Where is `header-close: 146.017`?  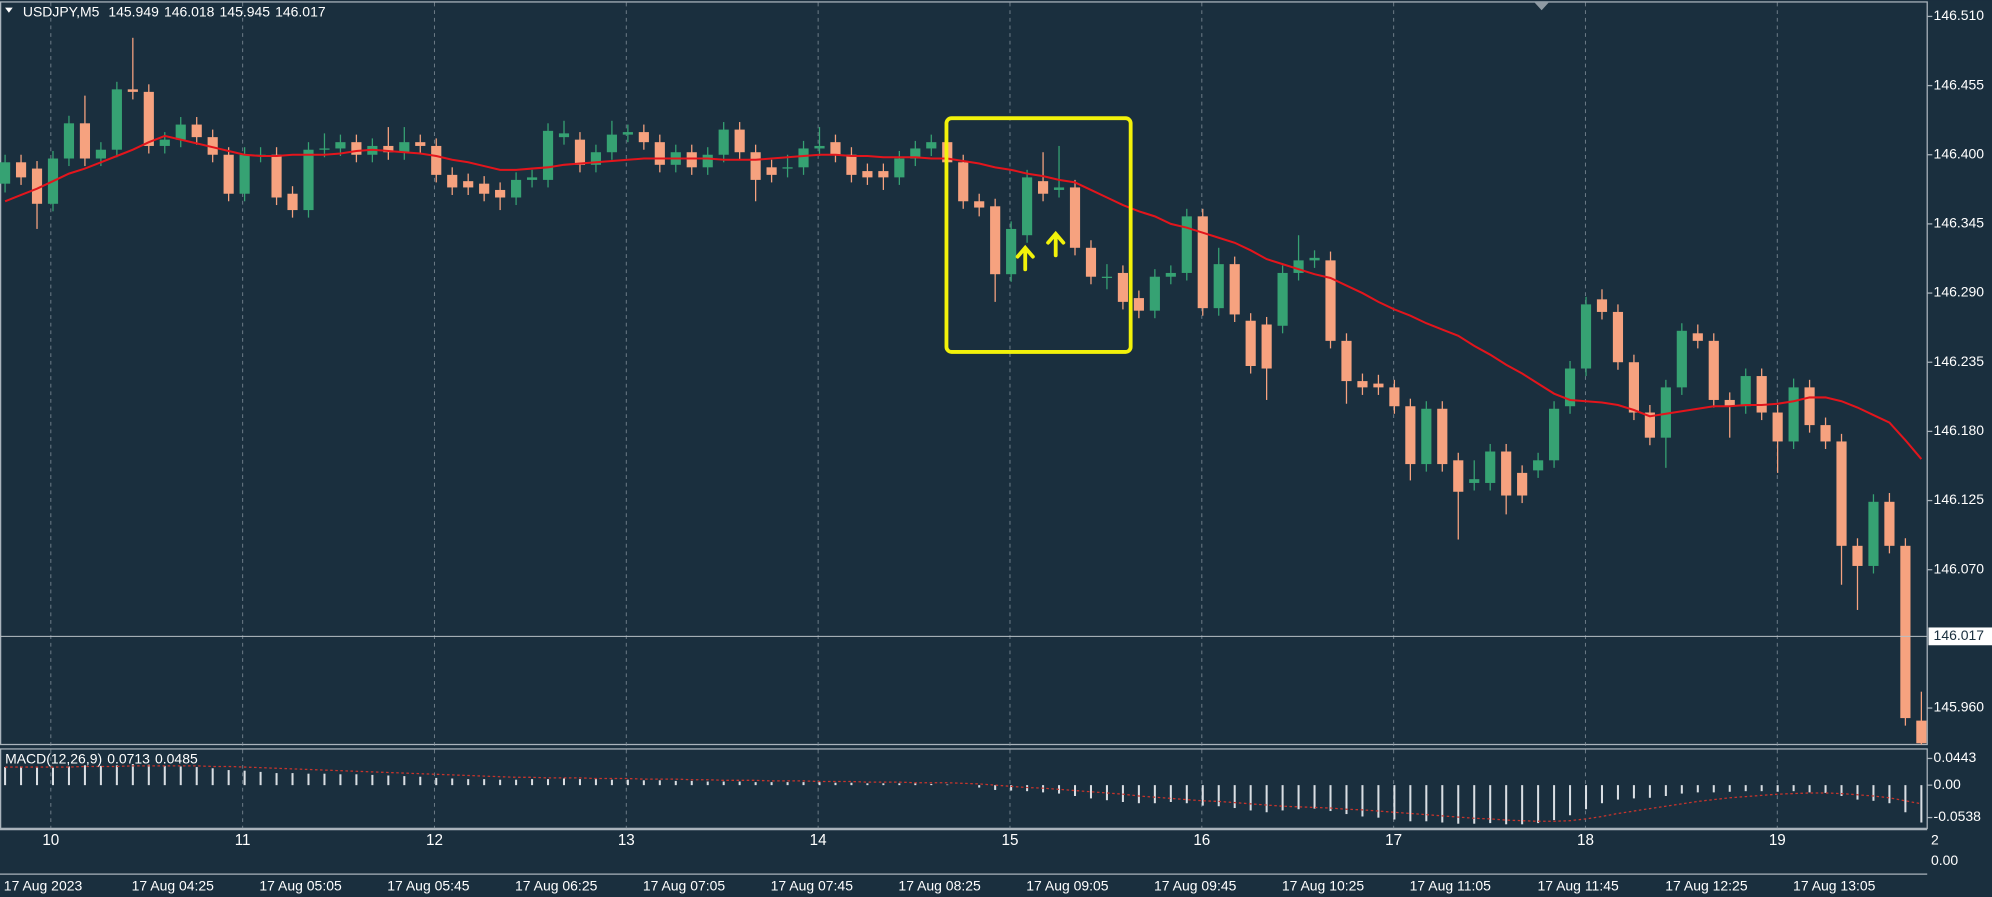 header-close: 146.017 is located at coordinates (300, 11).